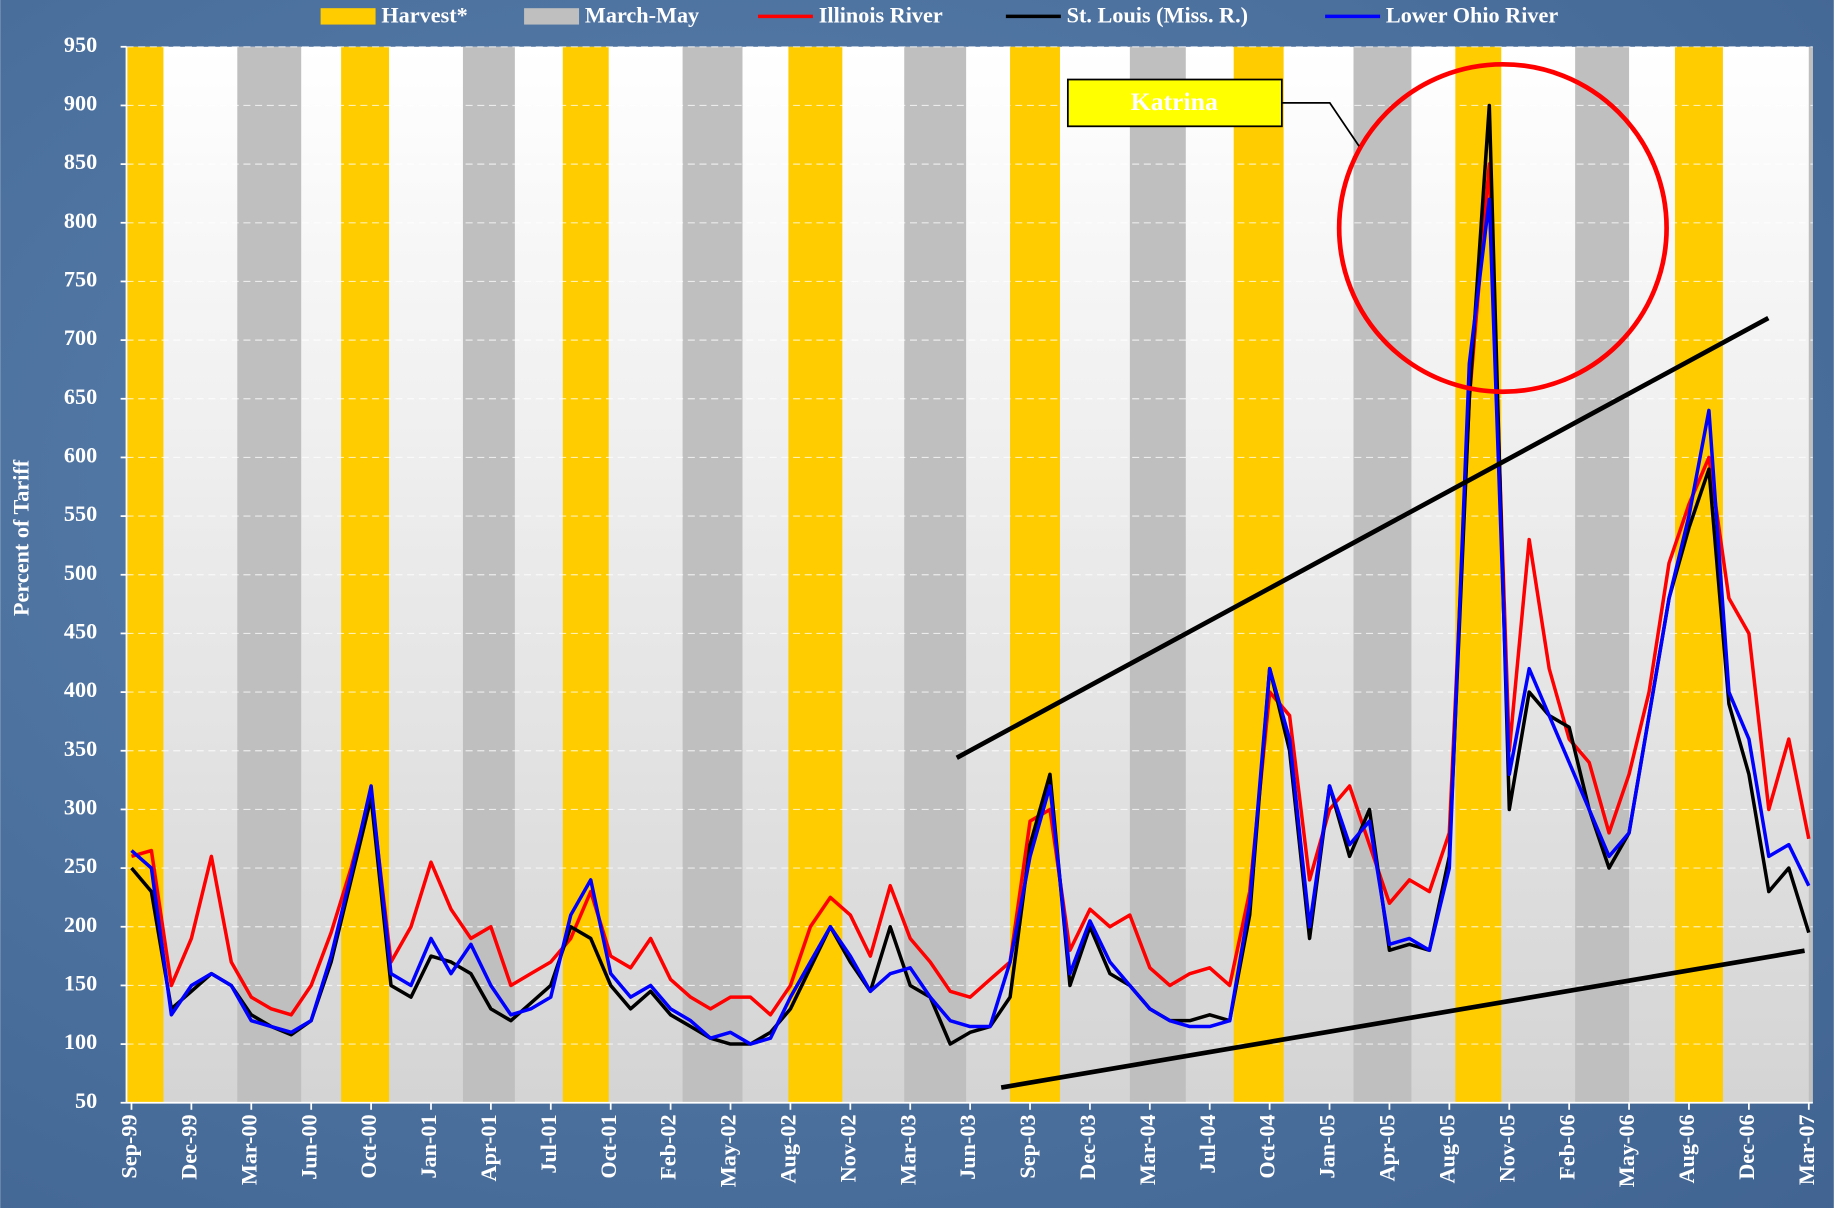 The image size is (1834, 1208). What do you see at coordinates (428, 1146) in the screenshot?
I see `x-tick-label: Jan-01` at bounding box center [428, 1146].